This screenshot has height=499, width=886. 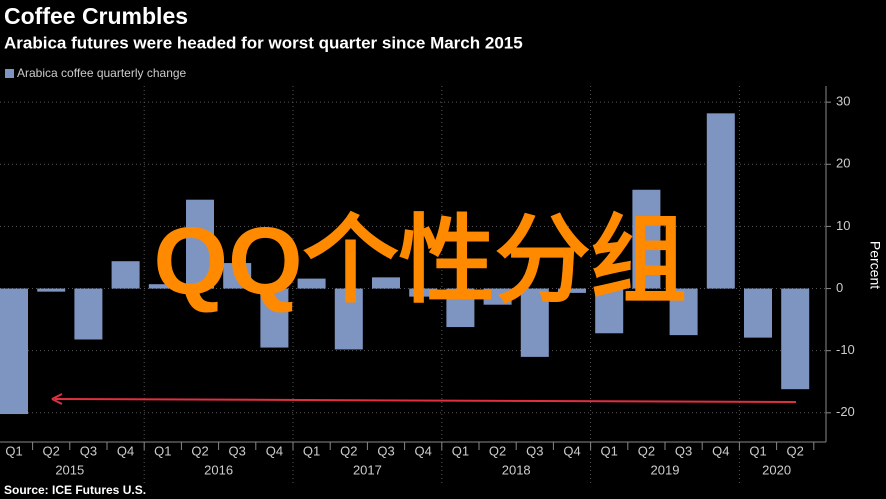 I want to click on x-year-label: 2020, so click(x=776, y=469).